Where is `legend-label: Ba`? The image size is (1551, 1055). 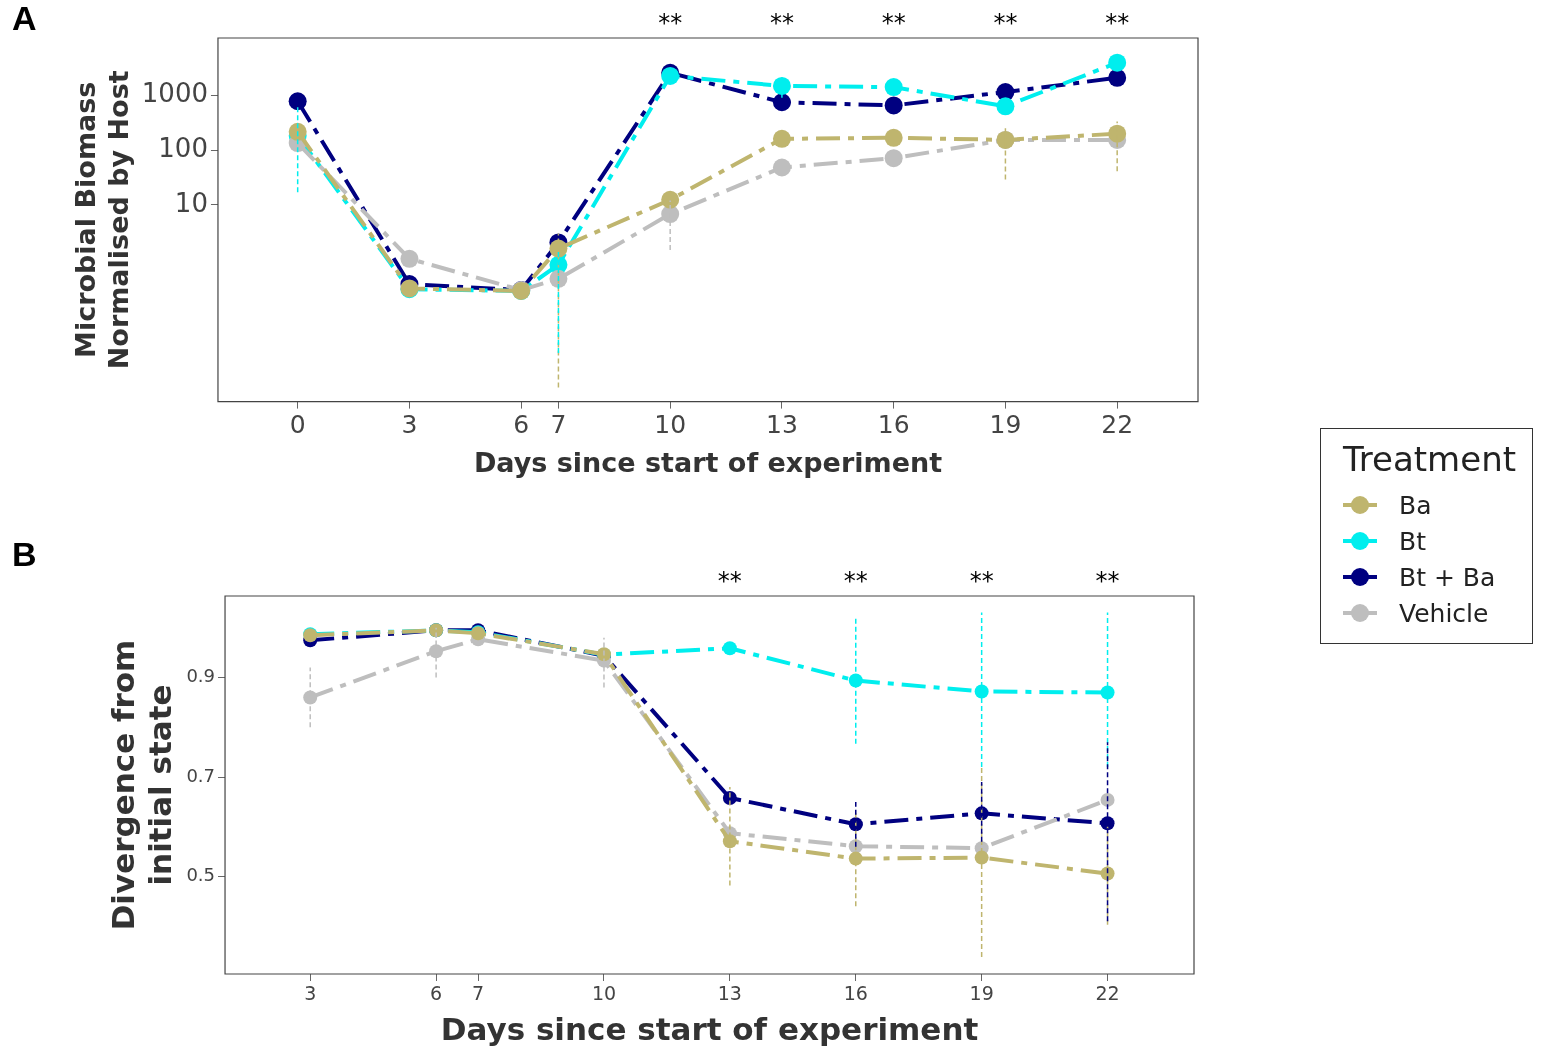 legend-label: Ba is located at coordinates (1415, 505).